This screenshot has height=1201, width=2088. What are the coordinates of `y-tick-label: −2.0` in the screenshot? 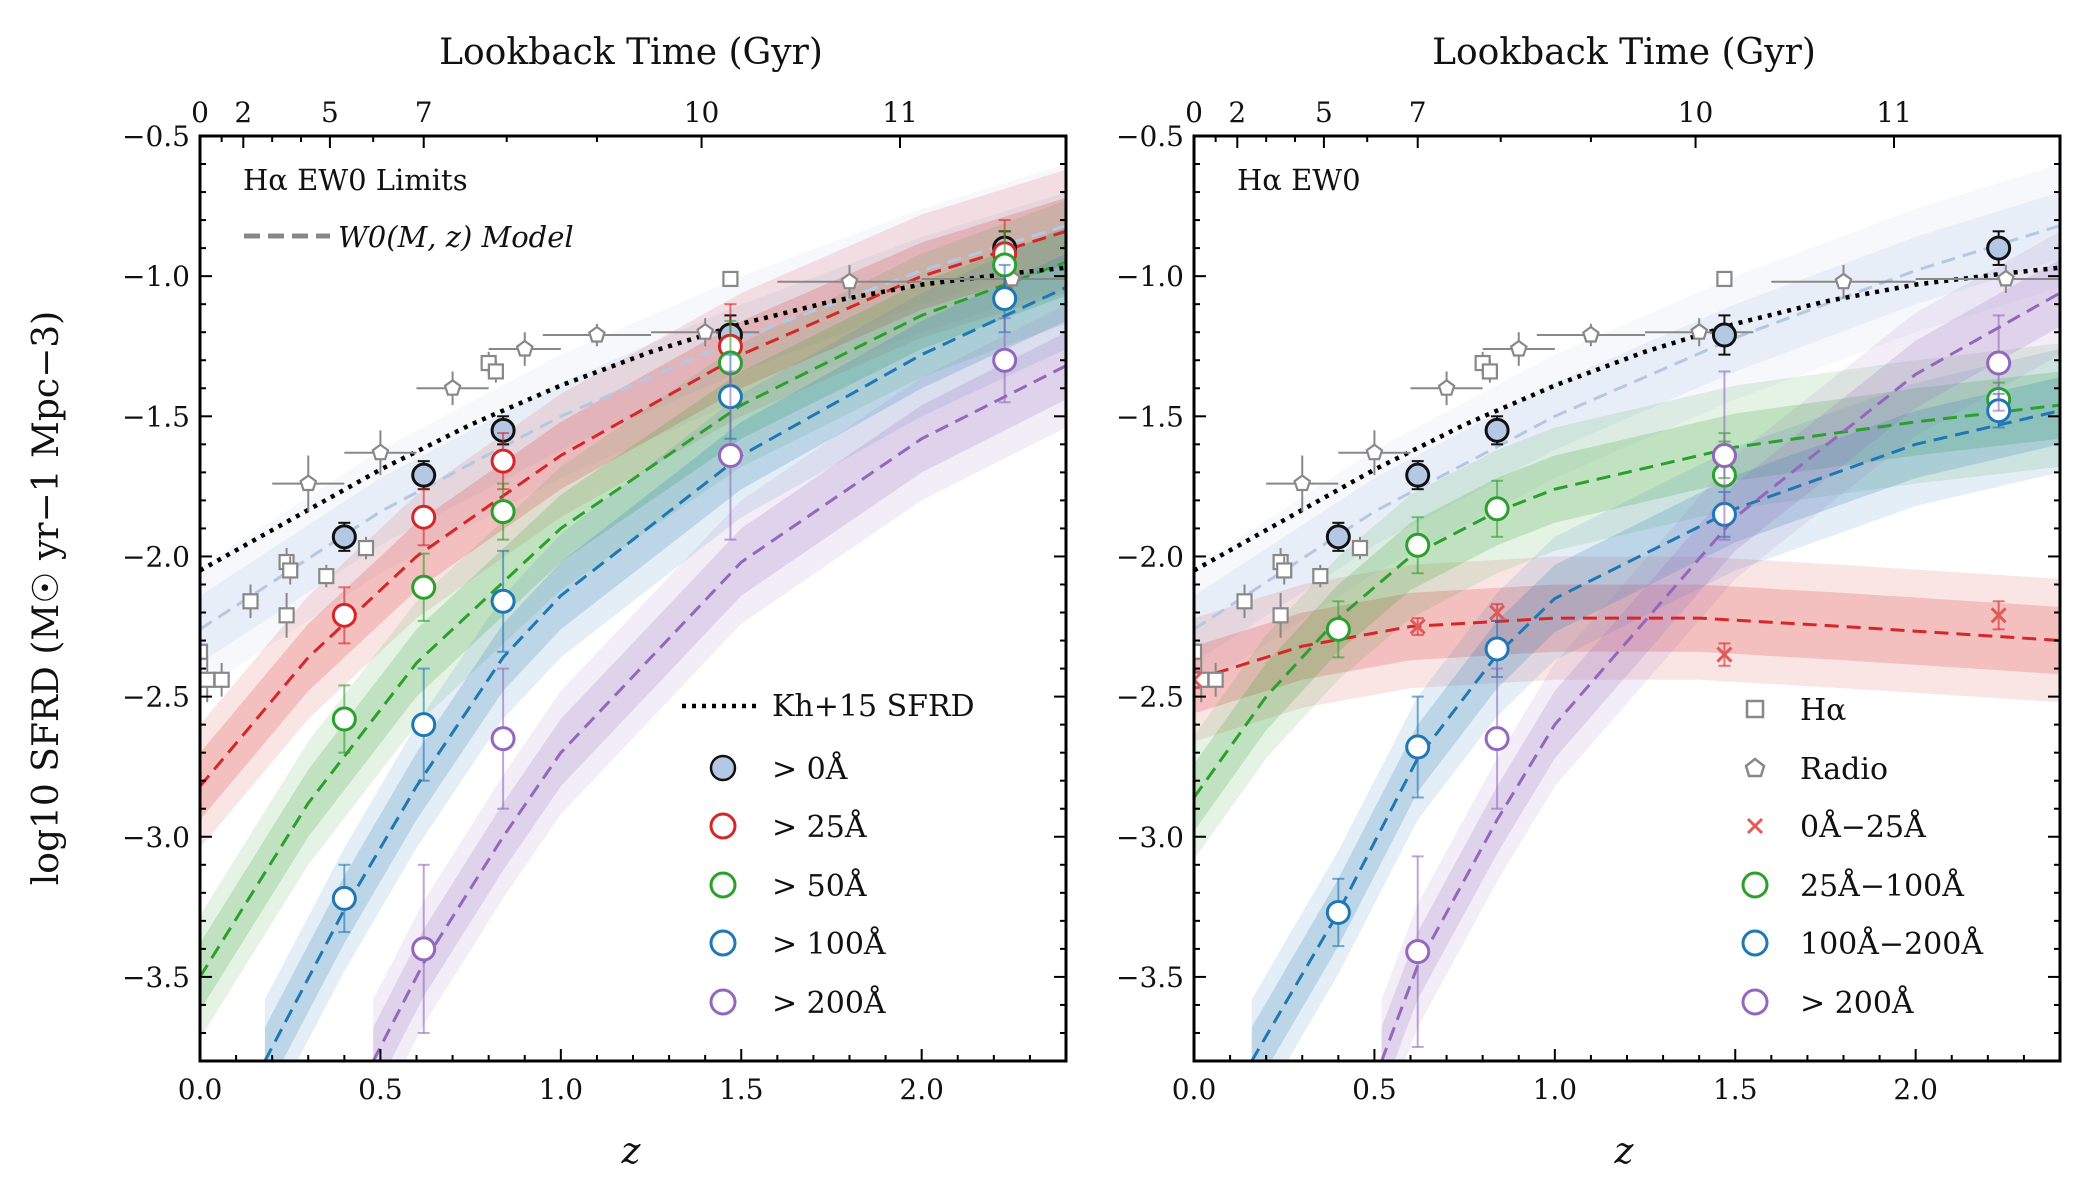 It's located at (1150, 556).